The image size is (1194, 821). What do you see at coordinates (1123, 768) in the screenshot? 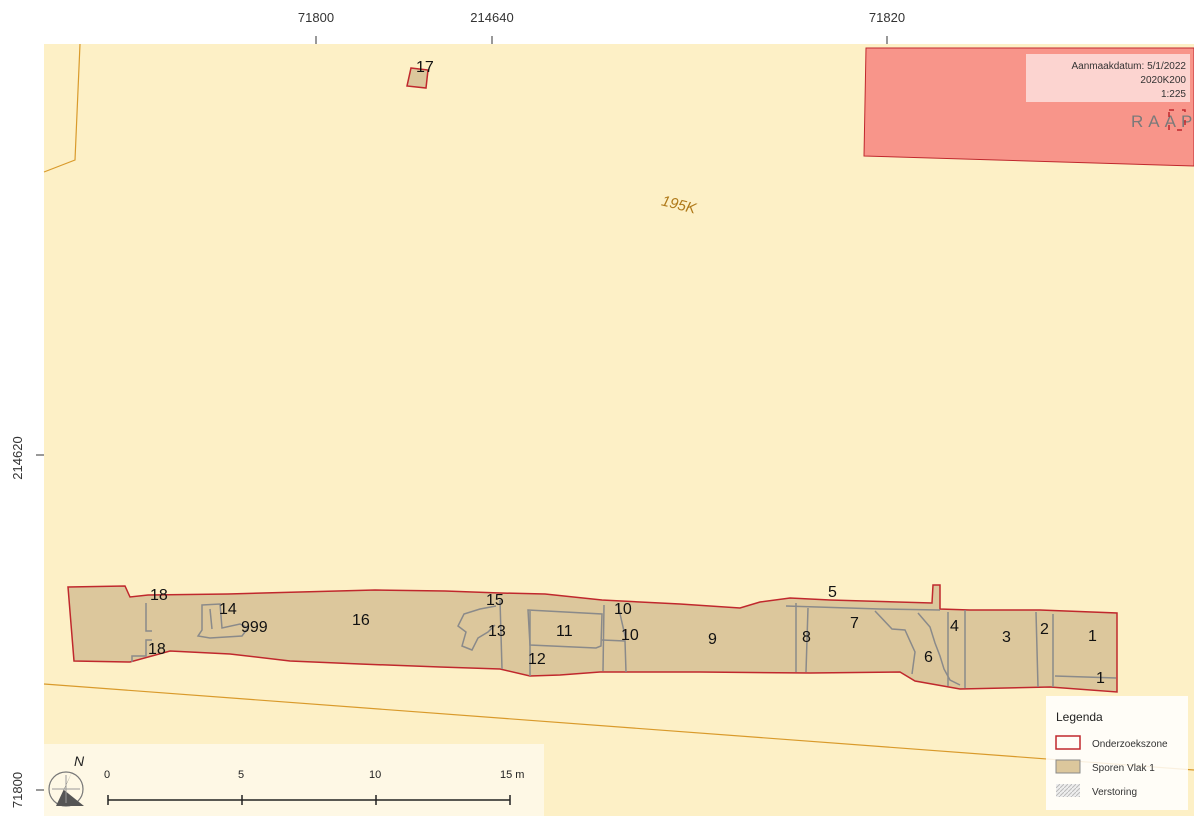
I see `legend-label-sporen: Sporen Vlak 1` at bounding box center [1123, 768].